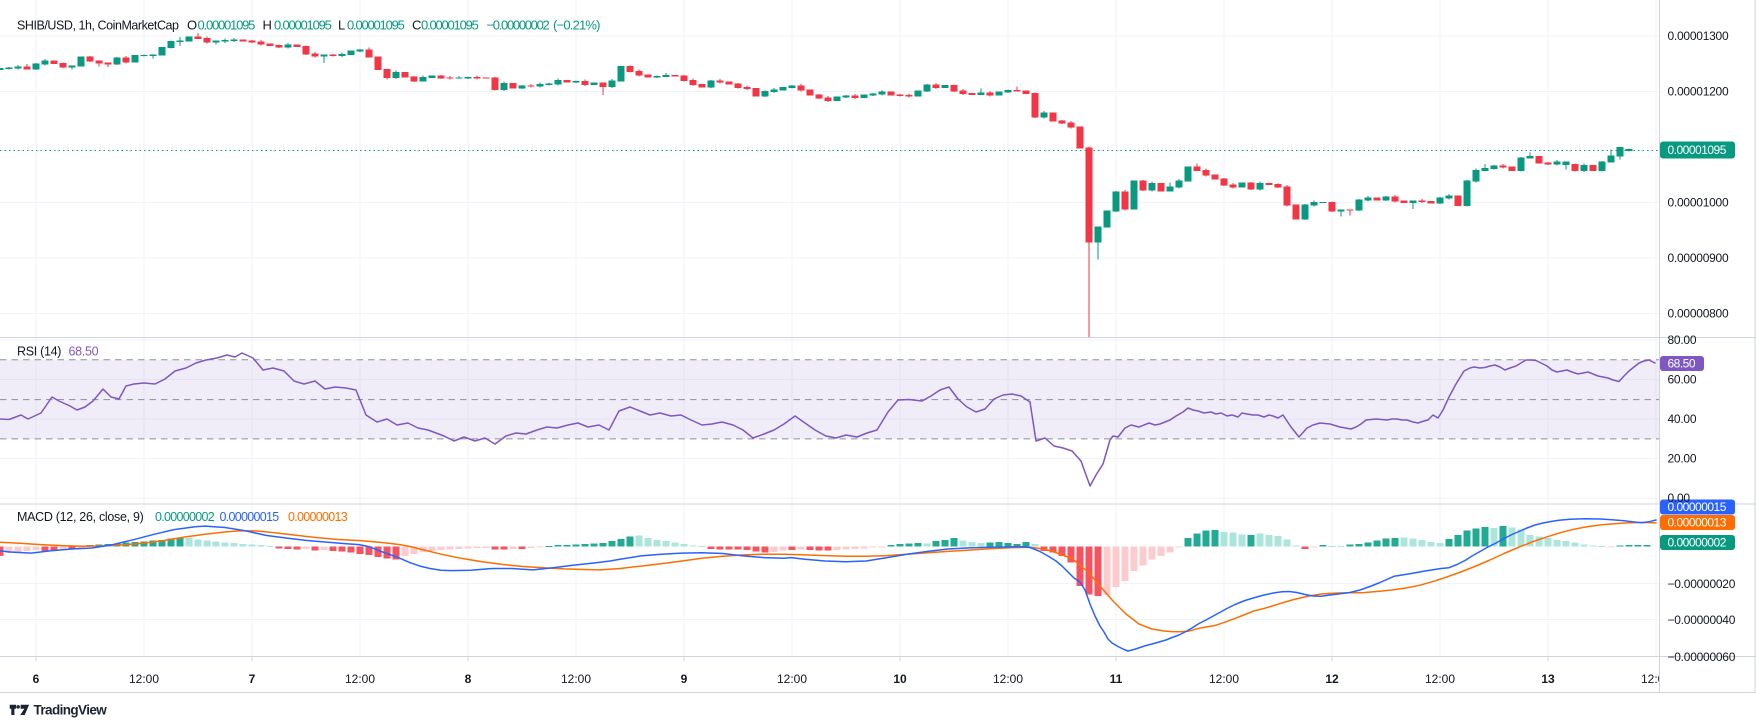 This screenshot has height=728, width=1756. What do you see at coordinates (71, 710) in the screenshot?
I see `svg-text: TradingView` at bounding box center [71, 710].